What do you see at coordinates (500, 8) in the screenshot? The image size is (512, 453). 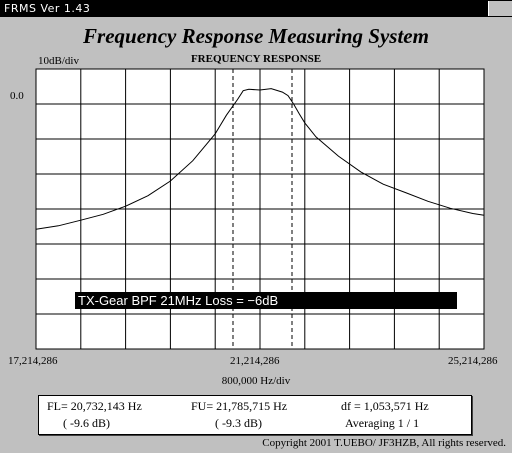 I see `titlebar-control-button` at bounding box center [500, 8].